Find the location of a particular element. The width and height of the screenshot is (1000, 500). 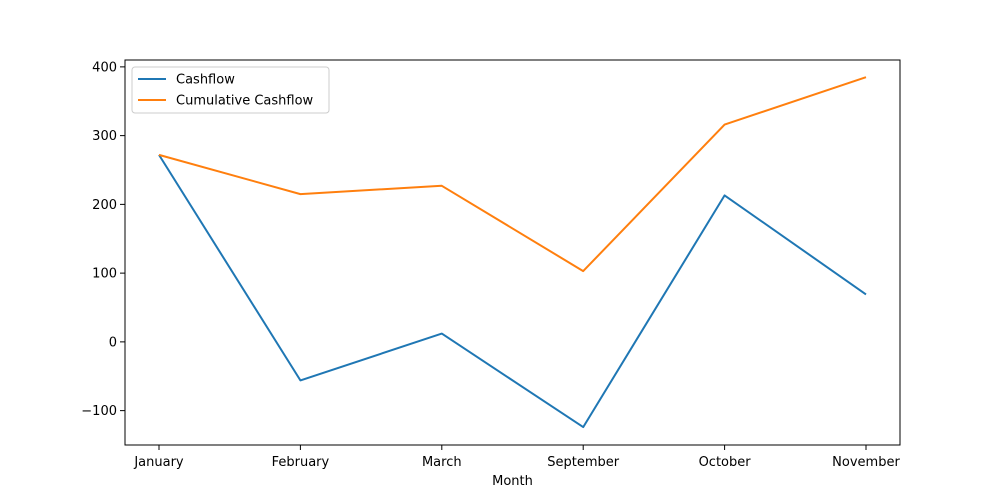

y-tick-label: 400 is located at coordinates (104, 67).